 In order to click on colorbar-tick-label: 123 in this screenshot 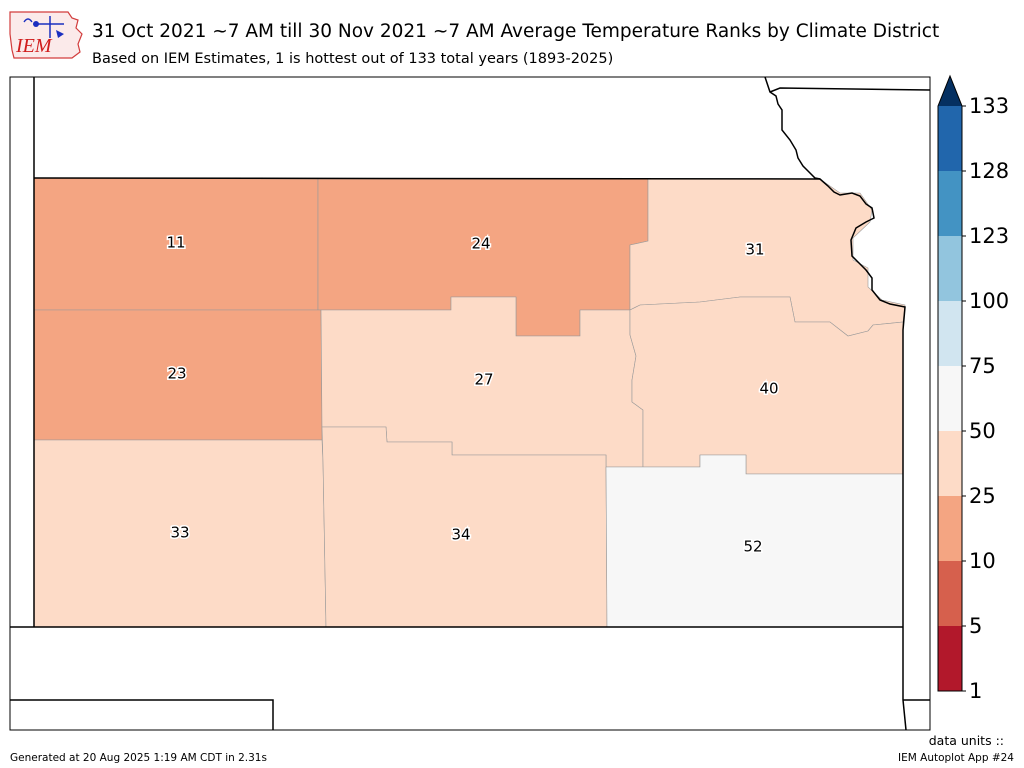, I will do `click(989, 236)`.